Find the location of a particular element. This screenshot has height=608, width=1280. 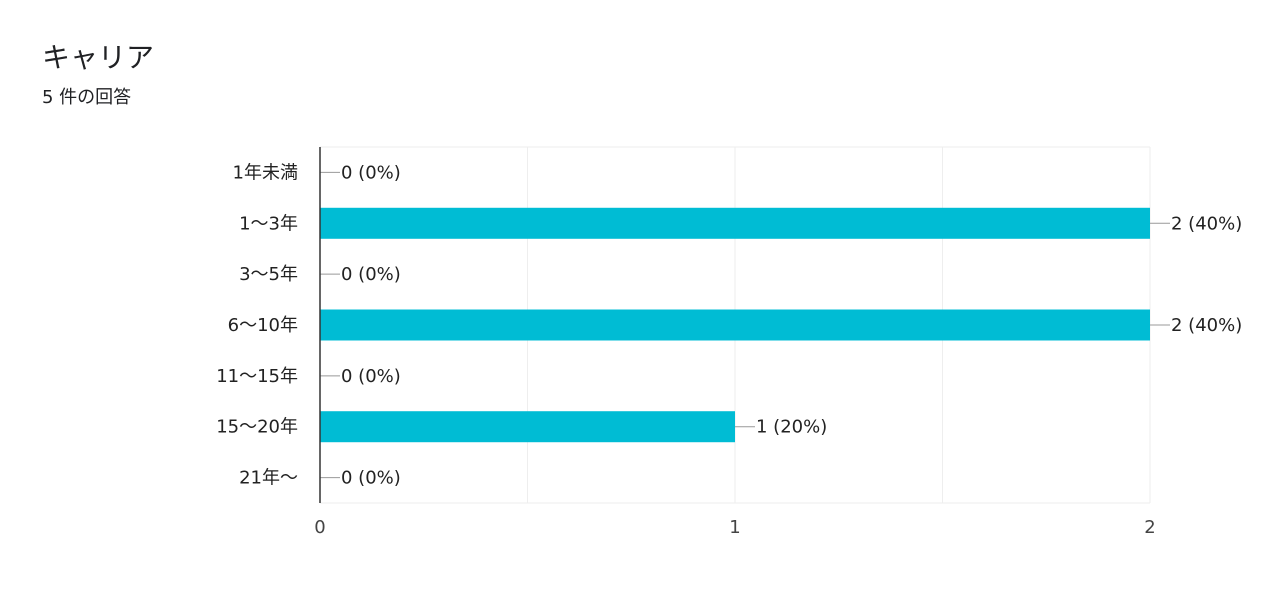

category-label: 15〜20年 is located at coordinates (257, 427).